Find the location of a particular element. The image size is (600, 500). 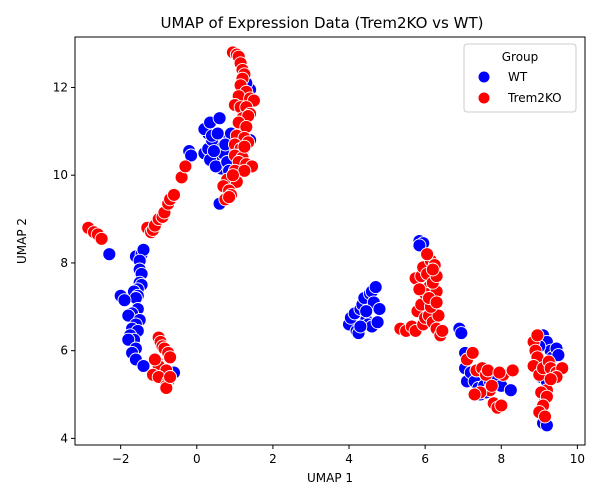

legend-label-trem2ko: Trem2KO is located at coordinates (534, 98).